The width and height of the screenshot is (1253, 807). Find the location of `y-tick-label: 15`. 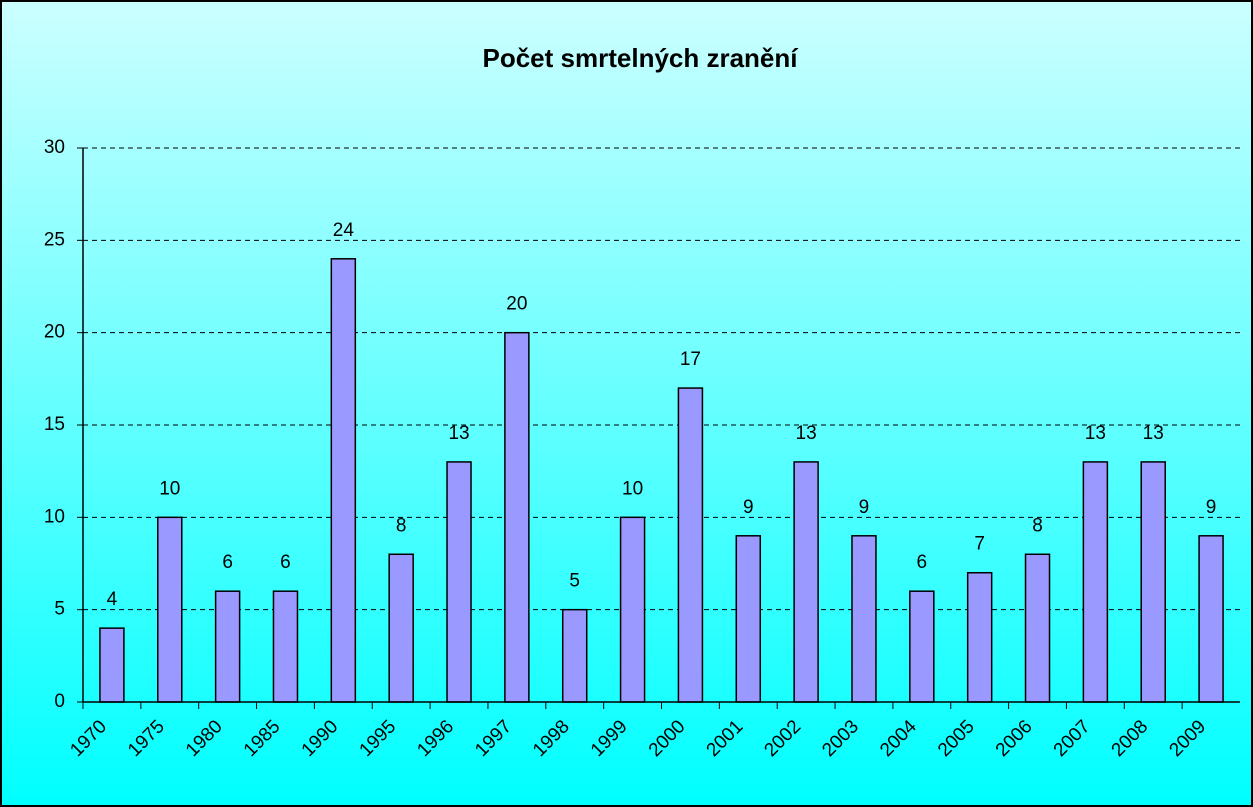

y-tick-label: 15 is located at coordinates (54, 424).